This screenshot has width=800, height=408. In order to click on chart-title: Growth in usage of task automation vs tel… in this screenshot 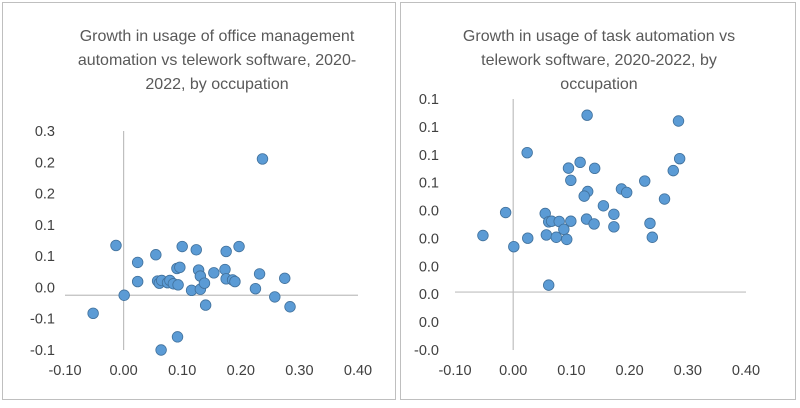, I will do `click(599, 60)`.